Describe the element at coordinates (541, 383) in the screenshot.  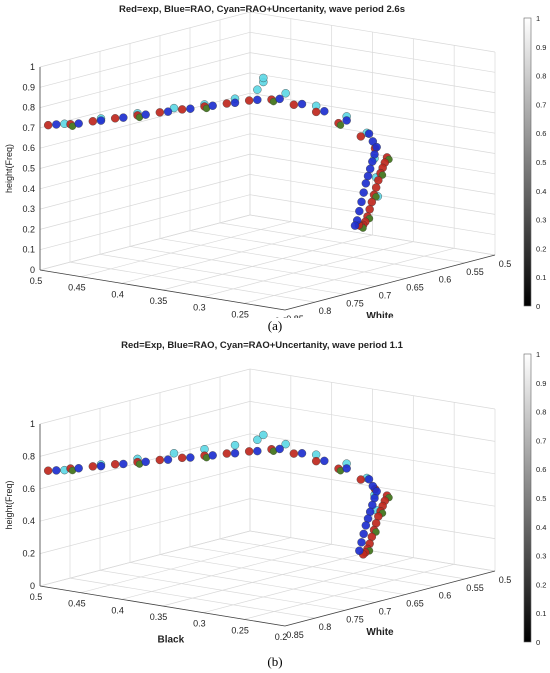
I see `colorbar-tick-label: 0.9` at that location.